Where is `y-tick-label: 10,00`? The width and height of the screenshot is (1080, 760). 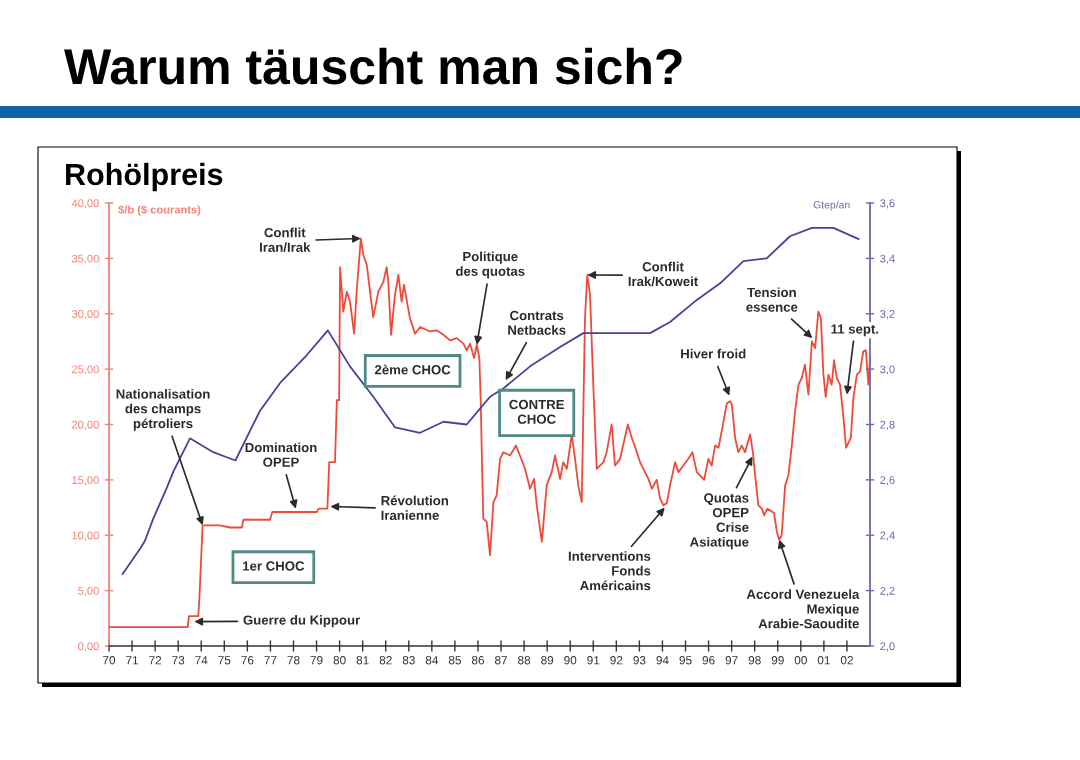 y-tick-label: 10,00 is located at coordinates (85, 536).